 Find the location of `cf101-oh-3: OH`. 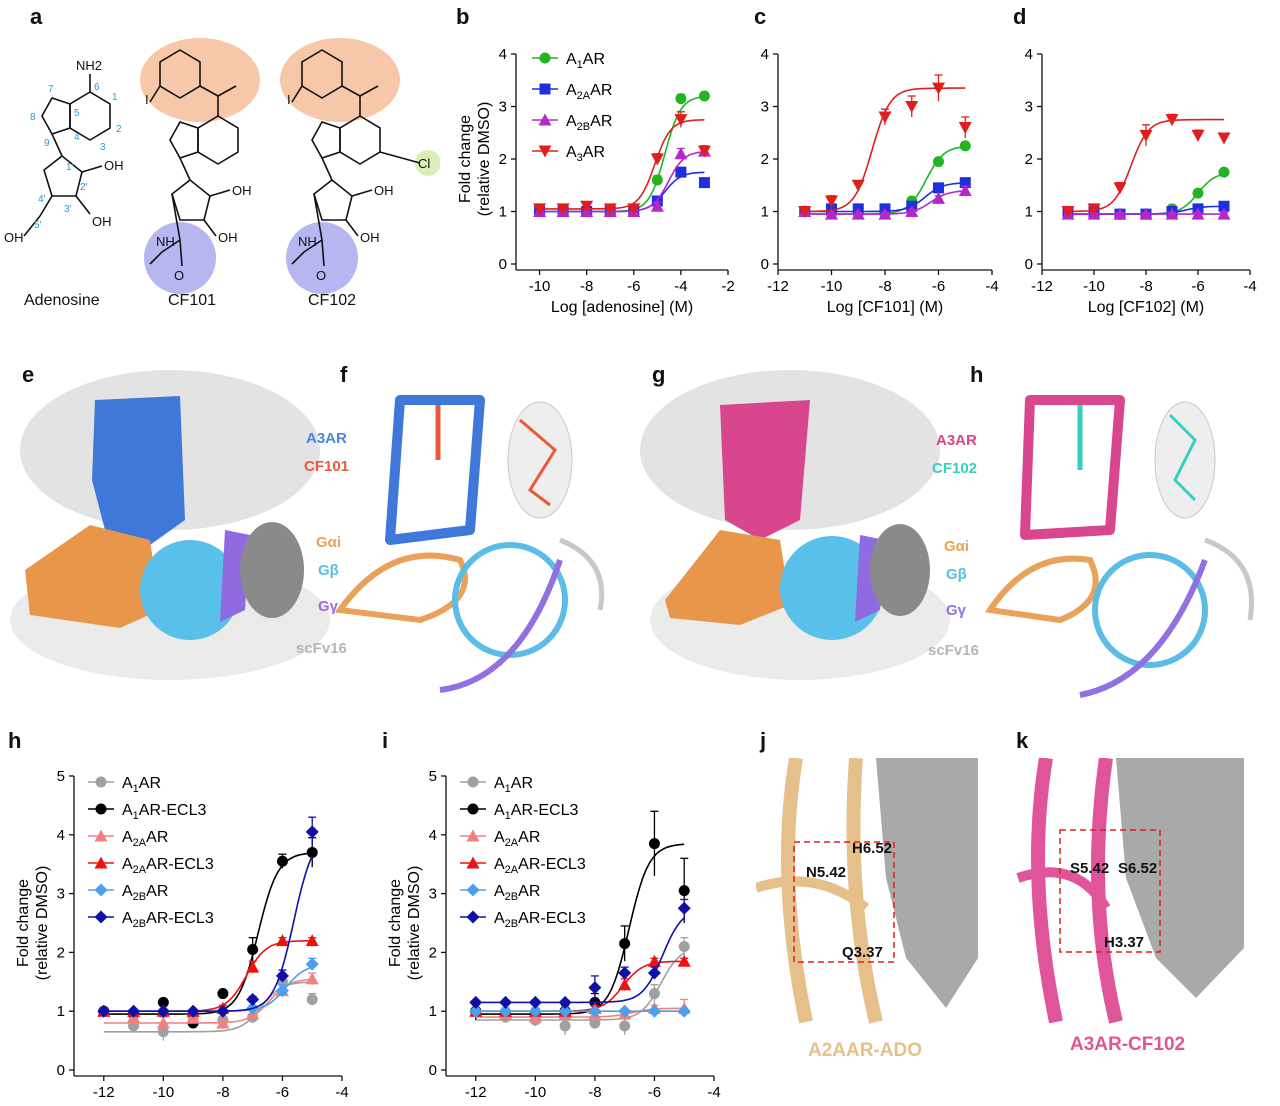

cf101-oh-3: OH is located at coordinates (228, 237).